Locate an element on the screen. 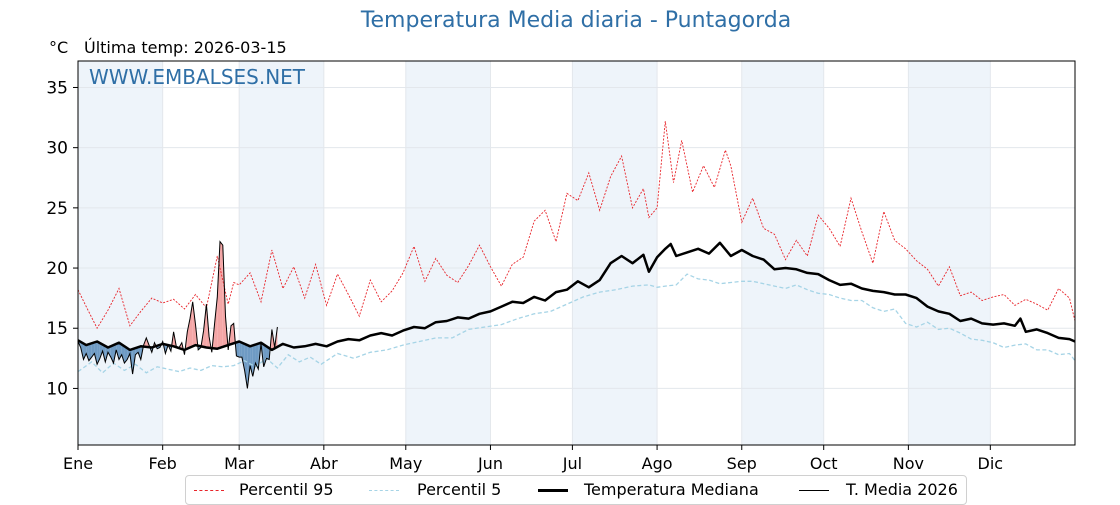 The width and height of the screenshot is (1120, 505). watermark: WWW.EMBALSES.NET is located at coordinates (197, 77).